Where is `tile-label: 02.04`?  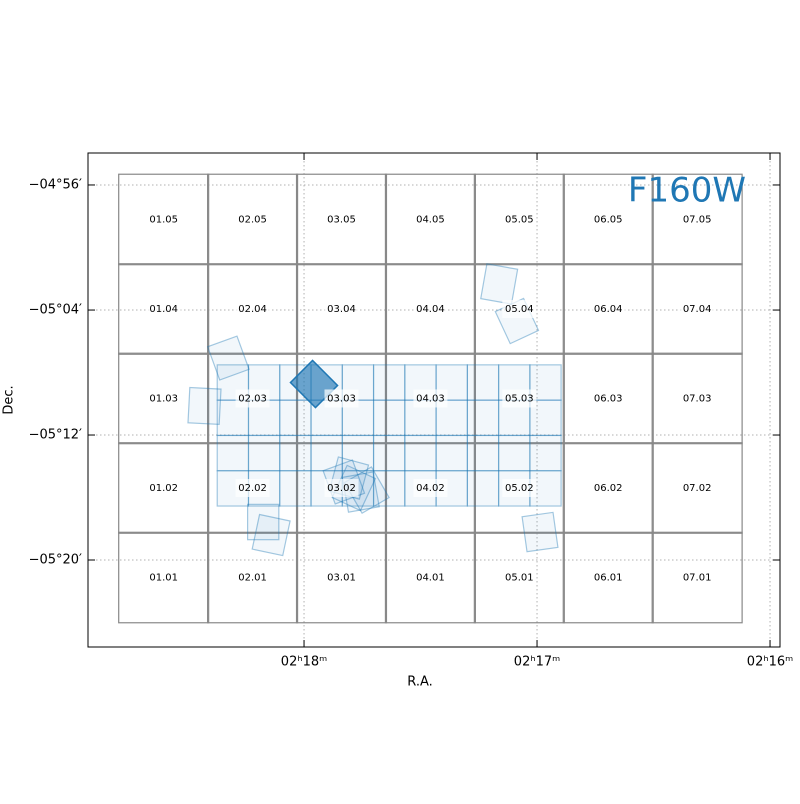 tile-label: 02.04 is located at coordinates (252, 309).